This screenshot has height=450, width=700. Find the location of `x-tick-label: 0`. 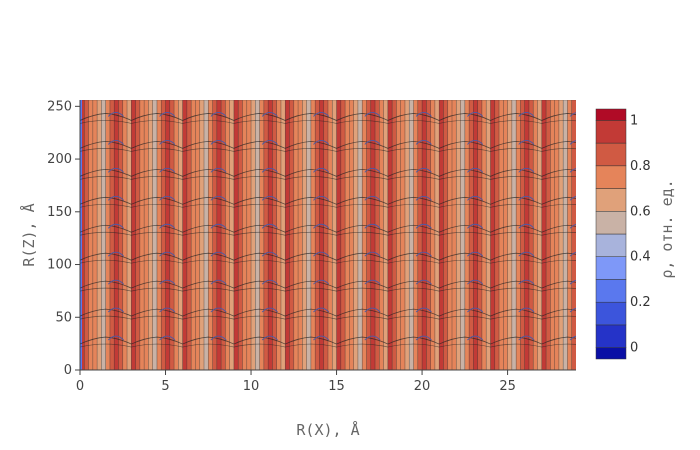

x-tick-label: 0 is located at coordinates (80, 386).